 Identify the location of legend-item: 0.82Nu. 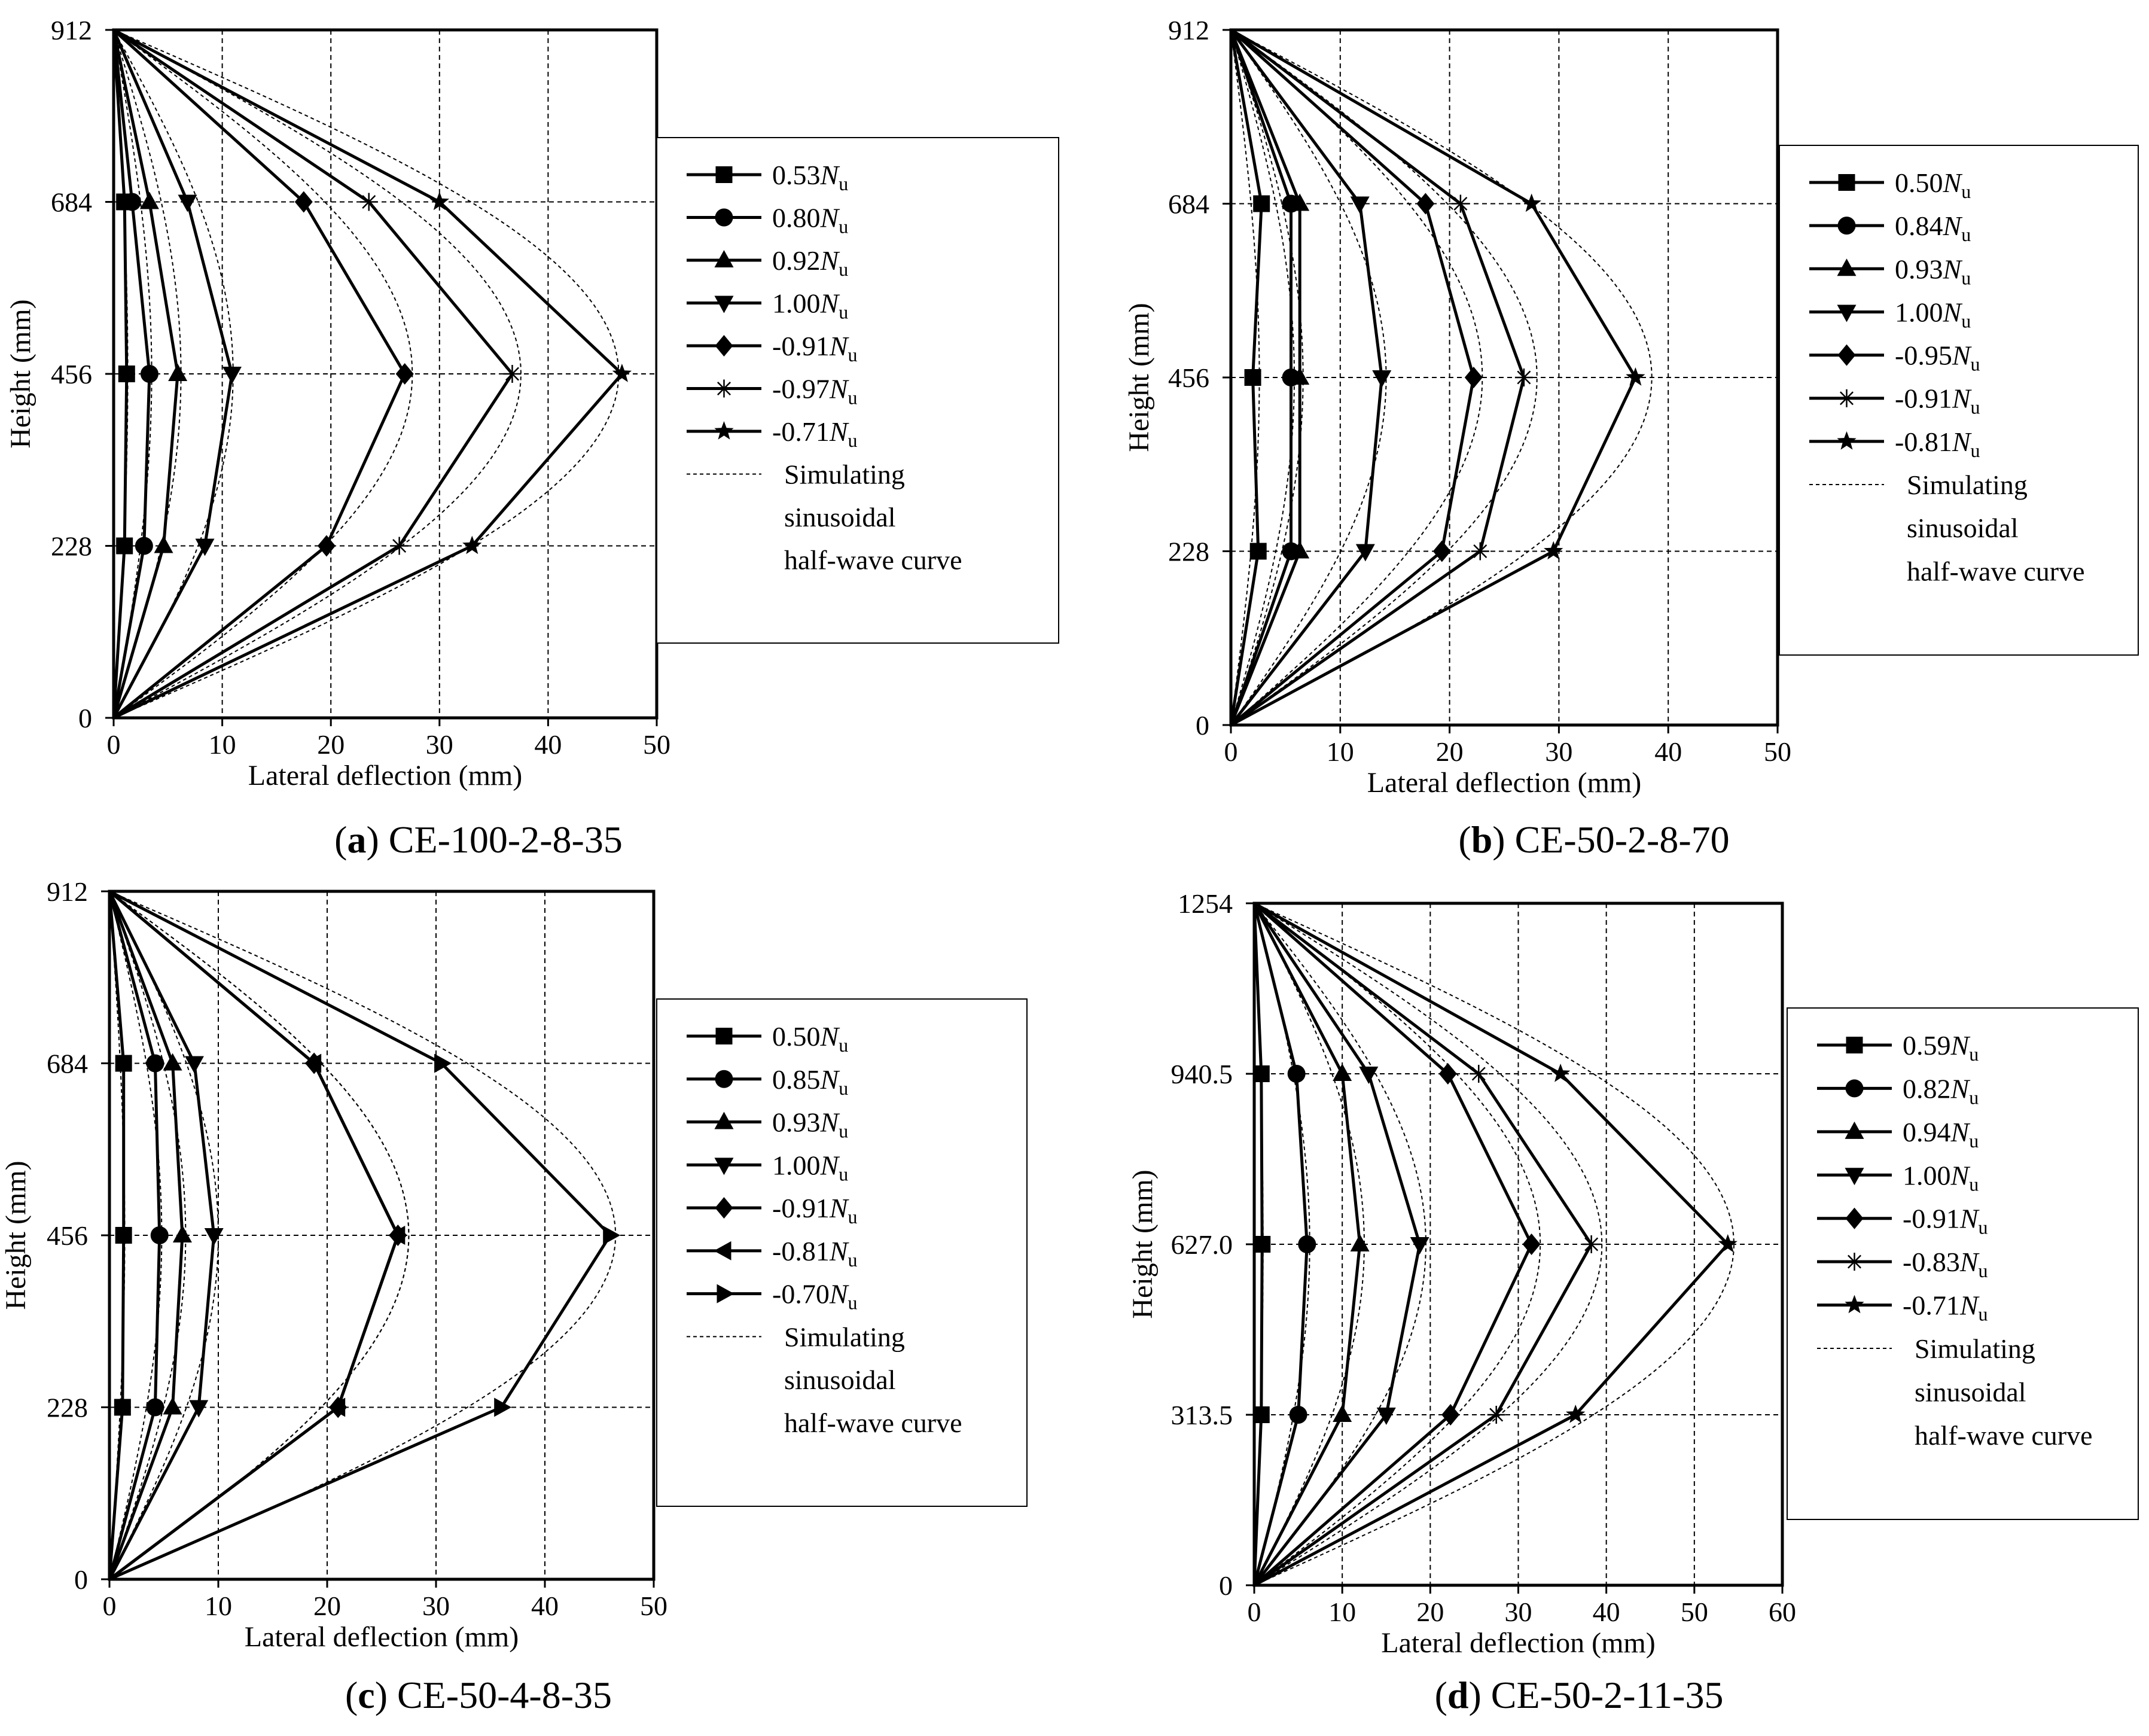
(1898, 1090).